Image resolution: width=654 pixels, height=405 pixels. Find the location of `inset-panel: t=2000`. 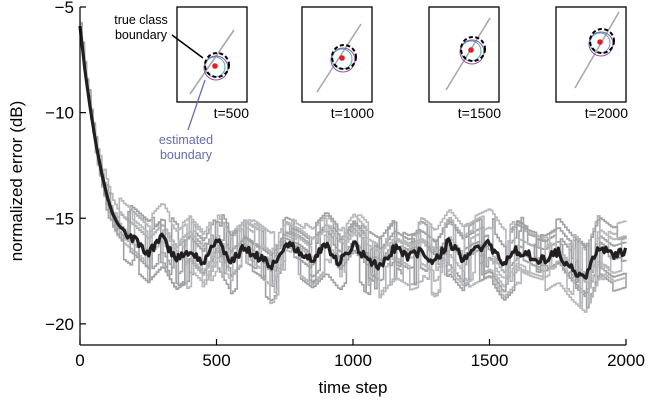

inset-panel: t=2000 is located at coordinates (591, 63).